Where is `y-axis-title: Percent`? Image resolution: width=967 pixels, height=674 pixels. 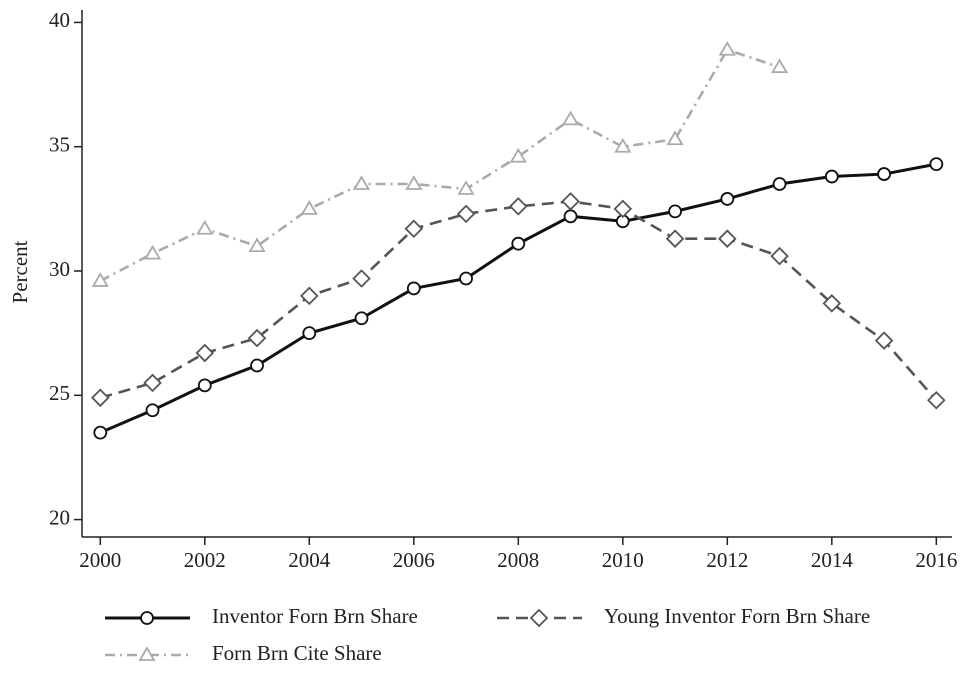
y-axis-title: Percent is located at coordinates (20, 271).